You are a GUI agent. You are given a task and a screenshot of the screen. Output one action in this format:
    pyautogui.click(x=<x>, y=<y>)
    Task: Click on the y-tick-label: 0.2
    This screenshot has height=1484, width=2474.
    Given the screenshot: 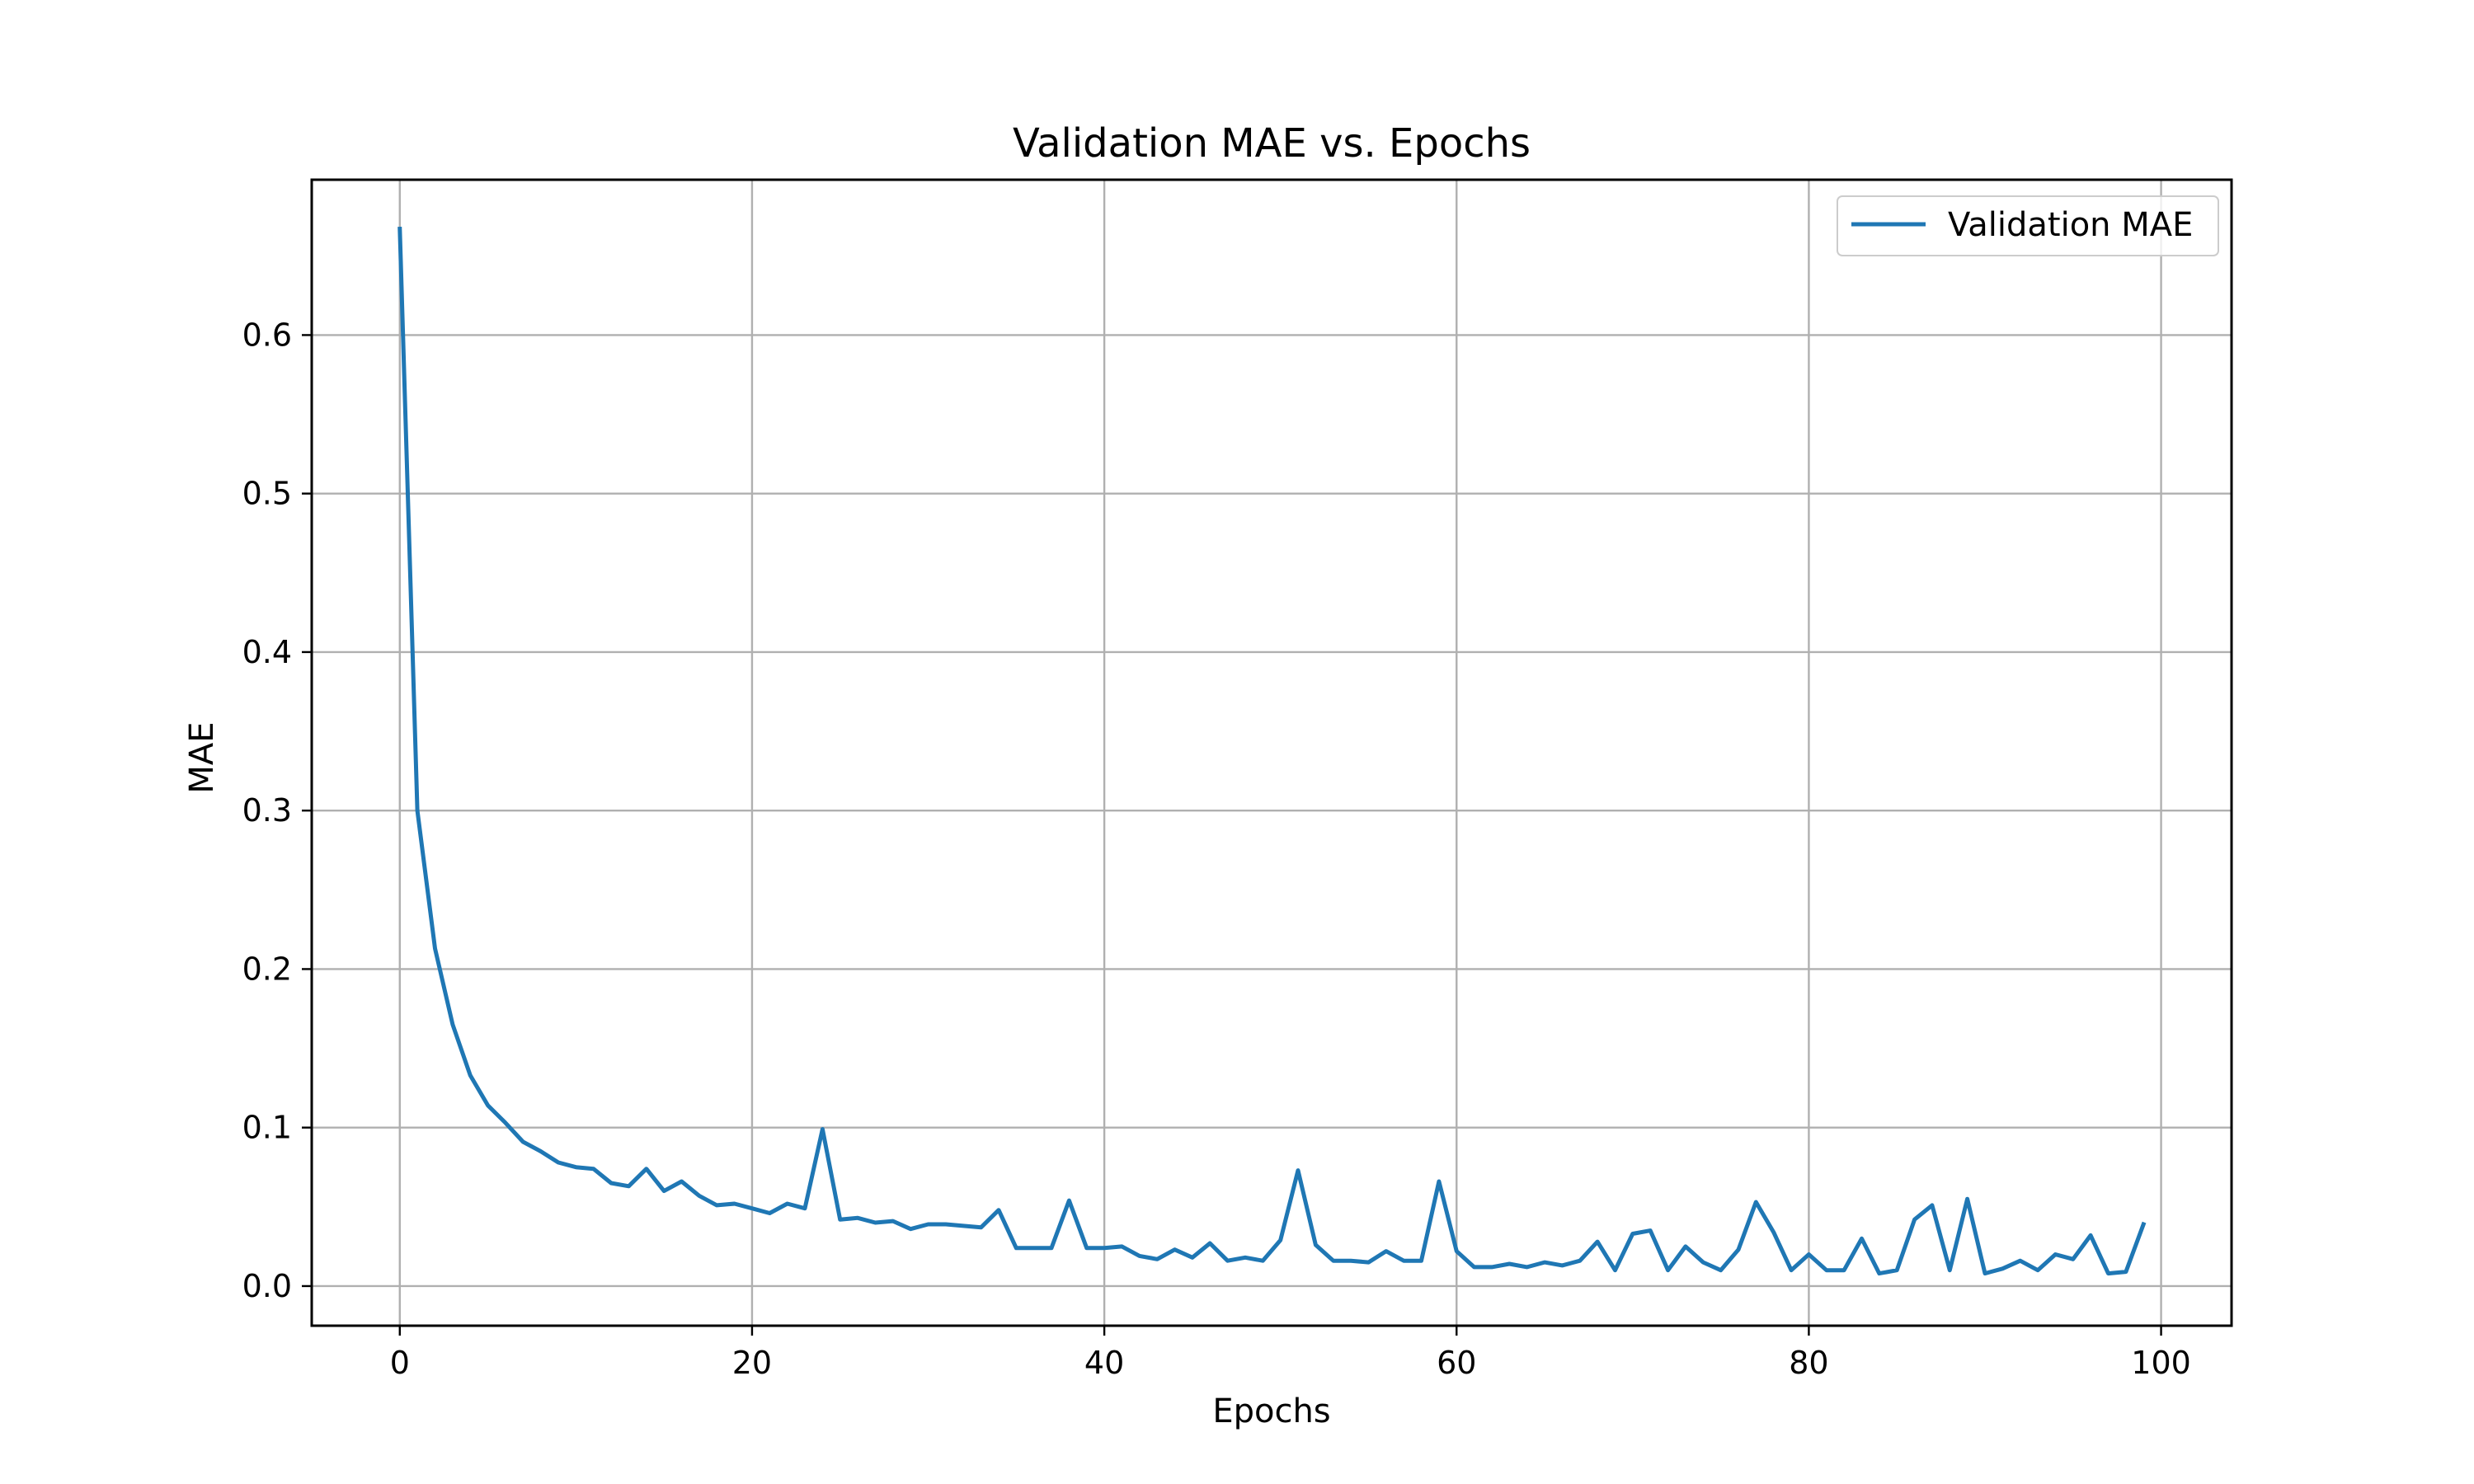 What is the action you would take?
    pyautogui.click(x=267, y=969)
    